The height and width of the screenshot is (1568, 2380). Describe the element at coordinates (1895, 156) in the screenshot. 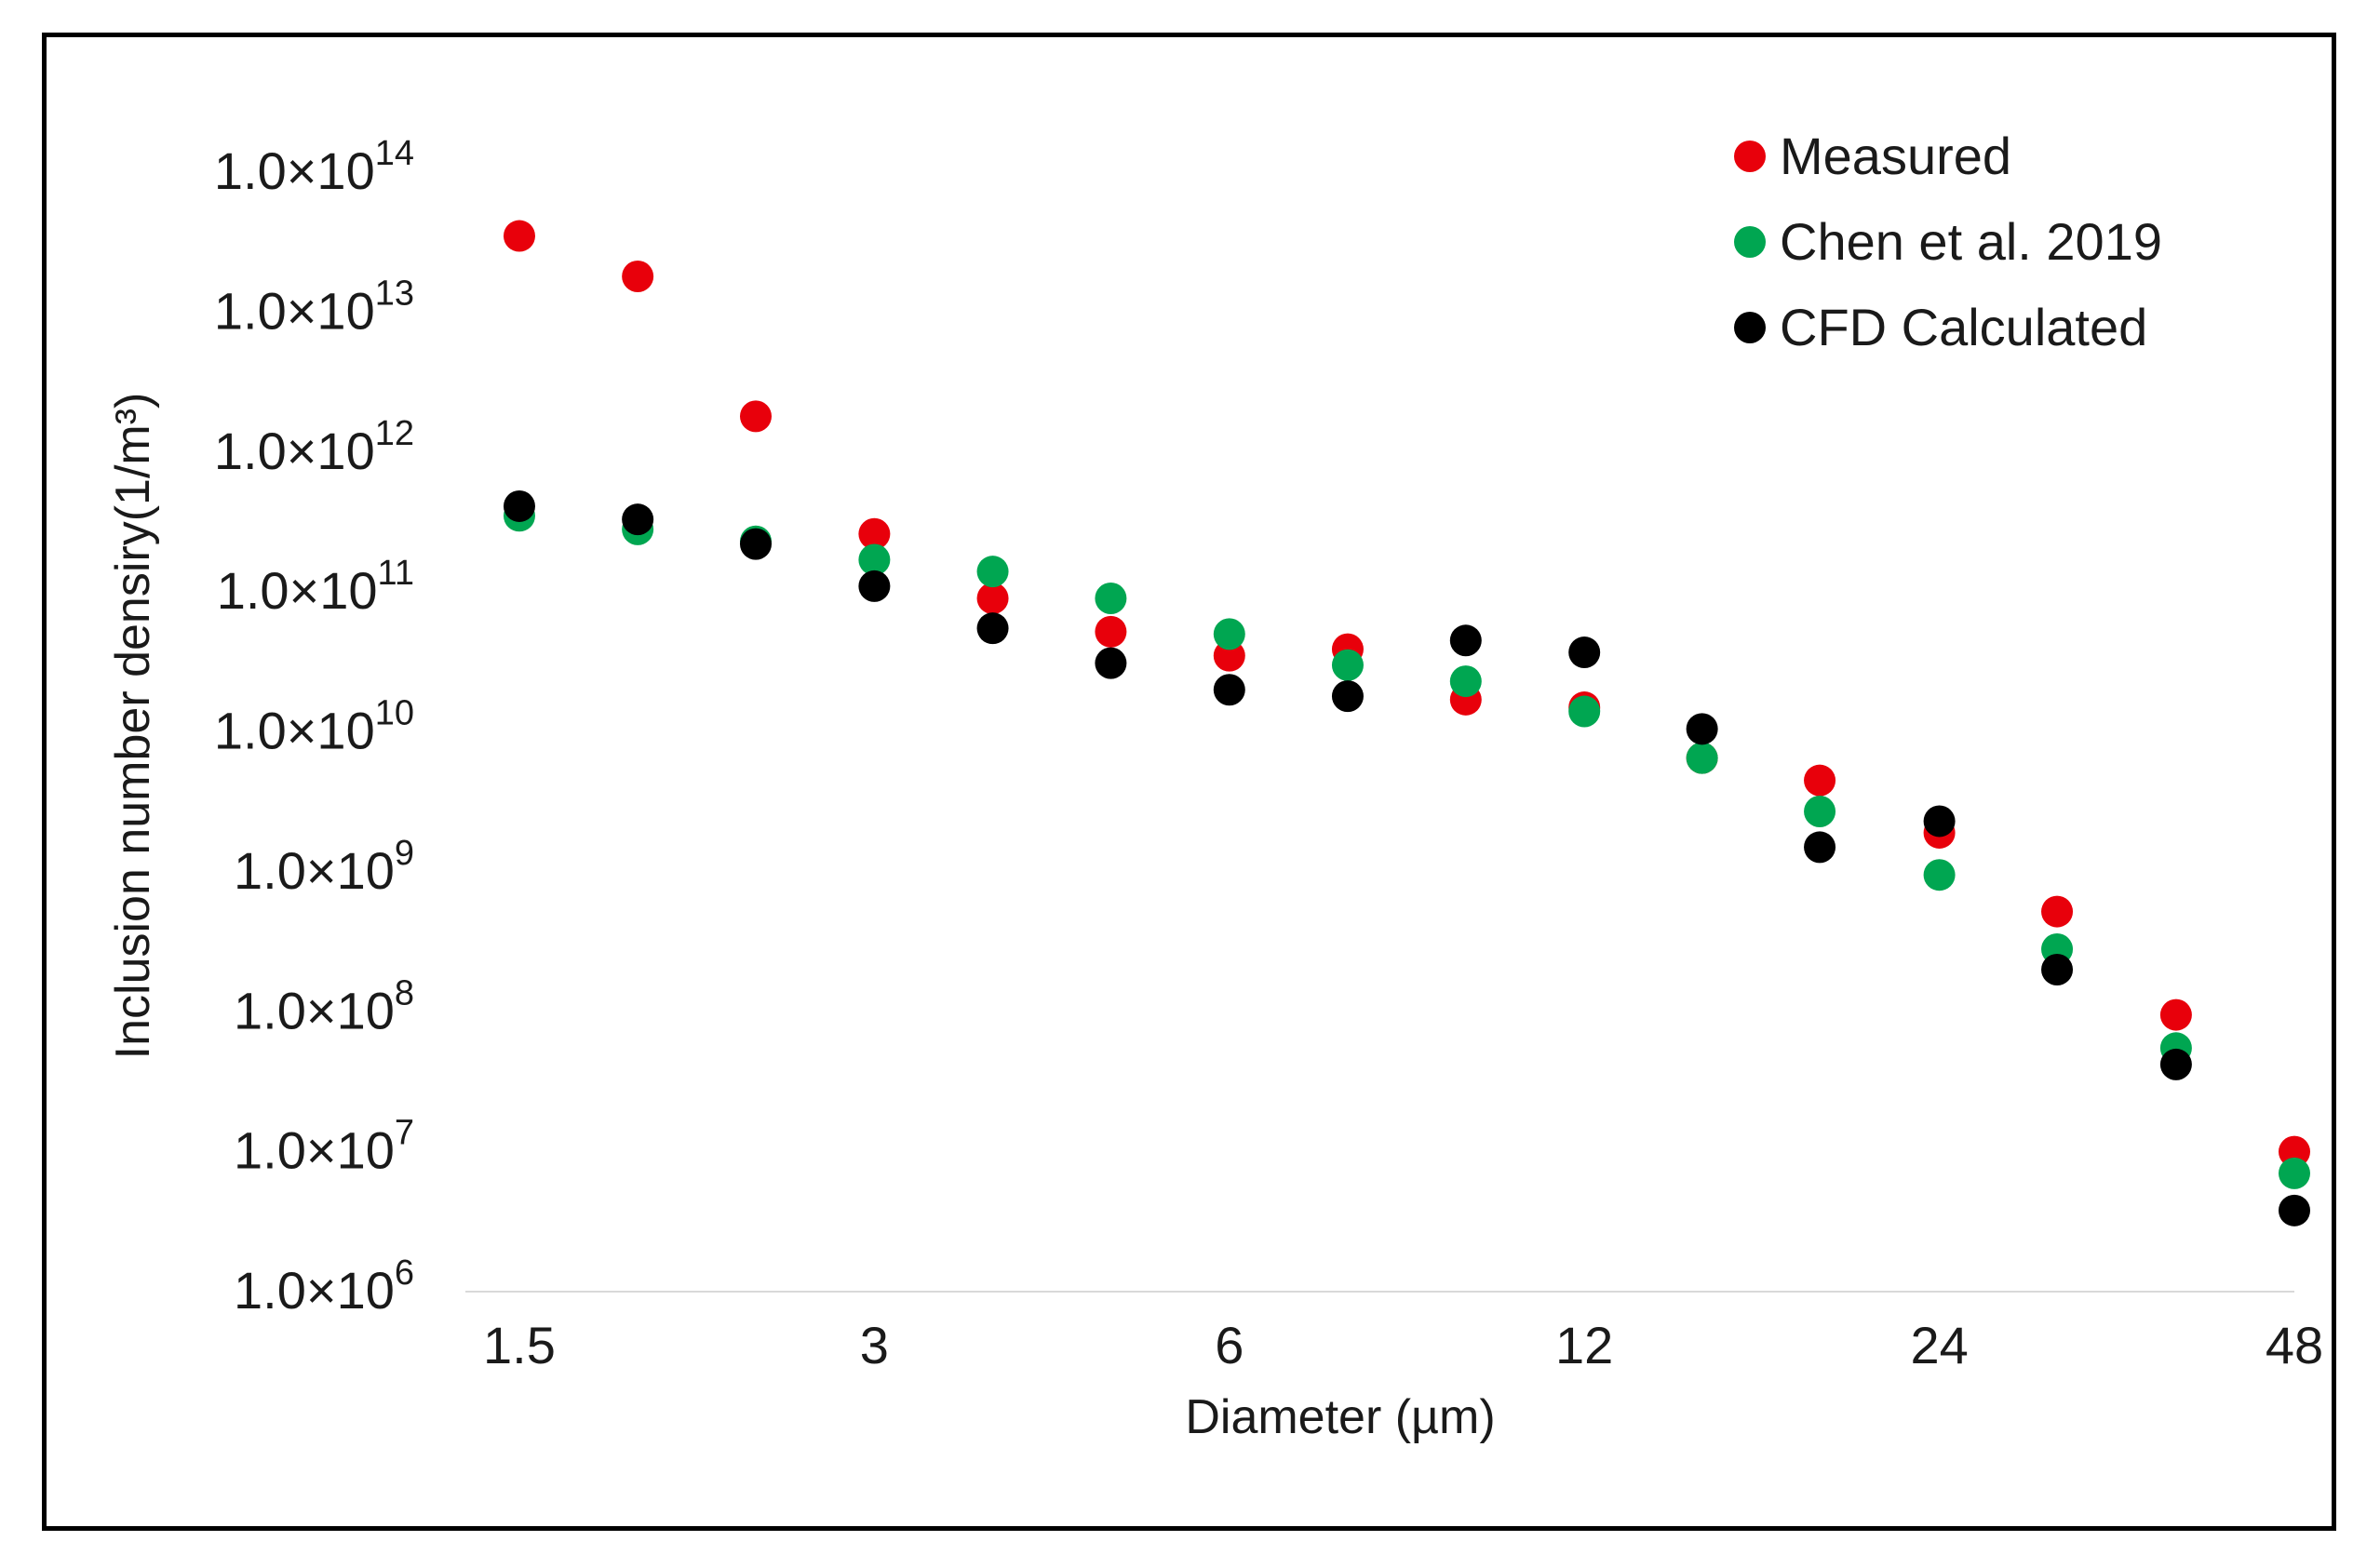

I see `legend-label: Measured` at that location.